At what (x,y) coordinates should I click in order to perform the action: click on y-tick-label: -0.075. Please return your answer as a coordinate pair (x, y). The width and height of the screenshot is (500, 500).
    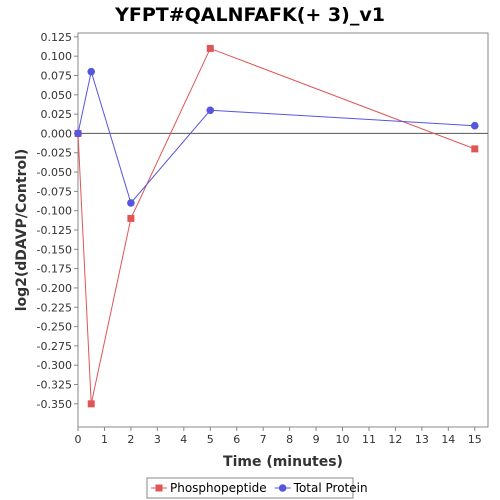
    Looking at the image, I should click on (54, 191).